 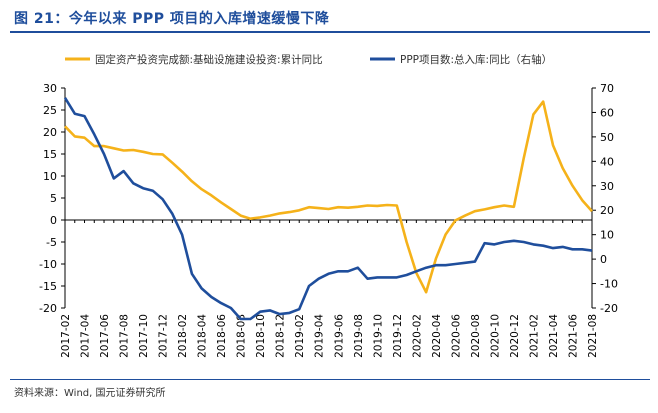 I want to click on title-divider, so click(x=330, y=32).